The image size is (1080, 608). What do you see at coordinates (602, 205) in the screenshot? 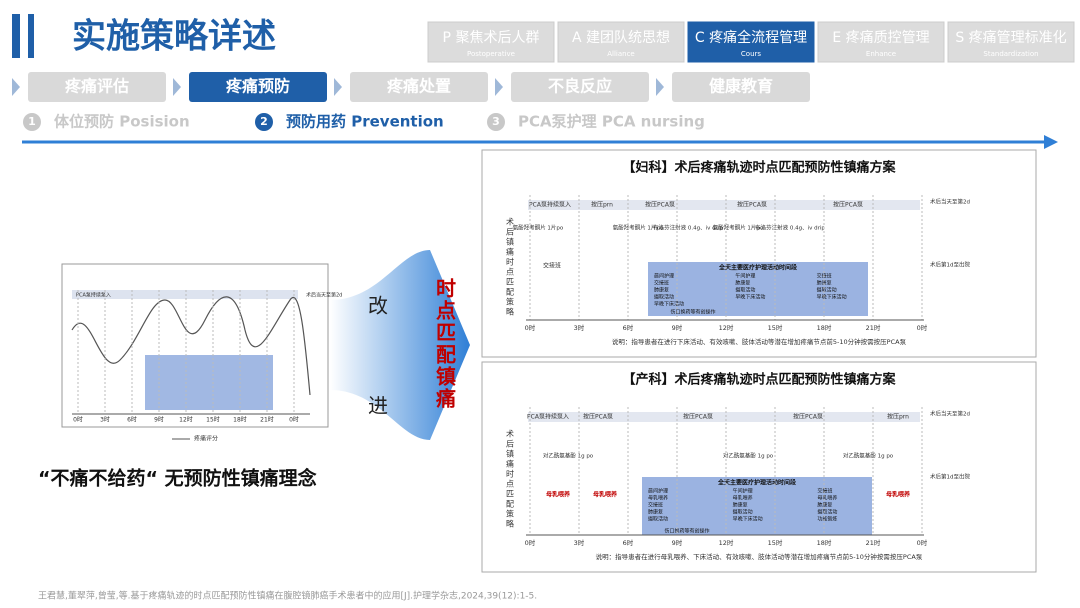
I see `top-row-label: 按压prn` at bounding box center [602, 205].